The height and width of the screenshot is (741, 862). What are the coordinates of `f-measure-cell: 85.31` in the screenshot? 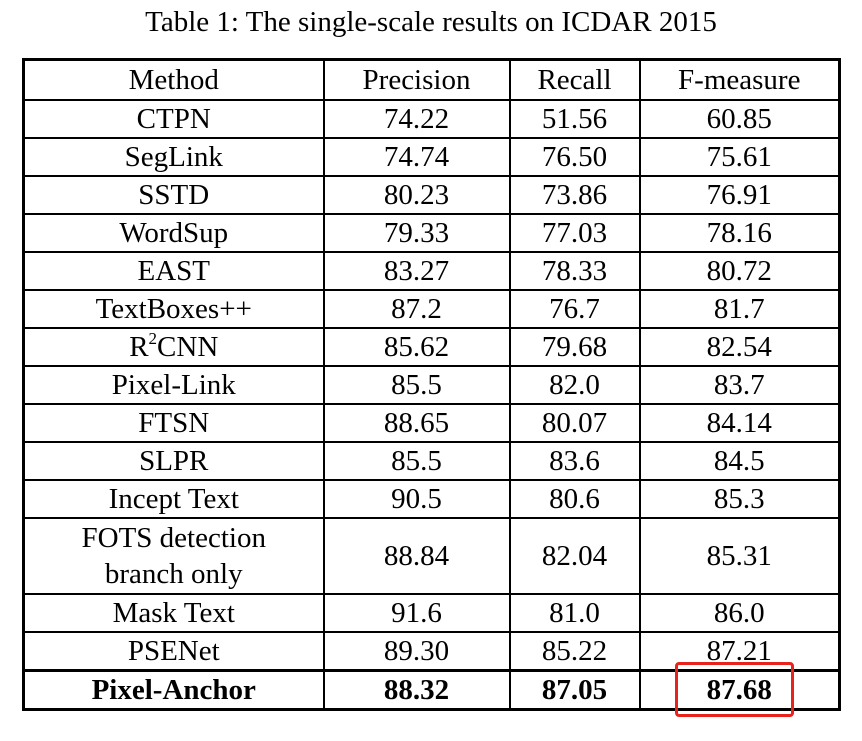 It's located at (739, 556).